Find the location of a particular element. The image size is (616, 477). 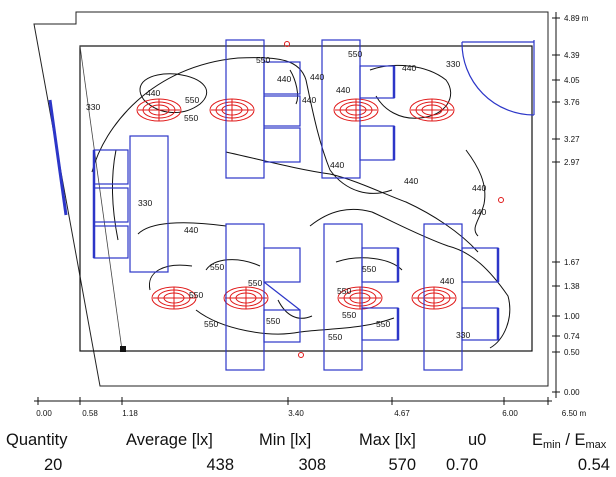

scale-label-right: 1.67 is located at coordinates (572, 262).